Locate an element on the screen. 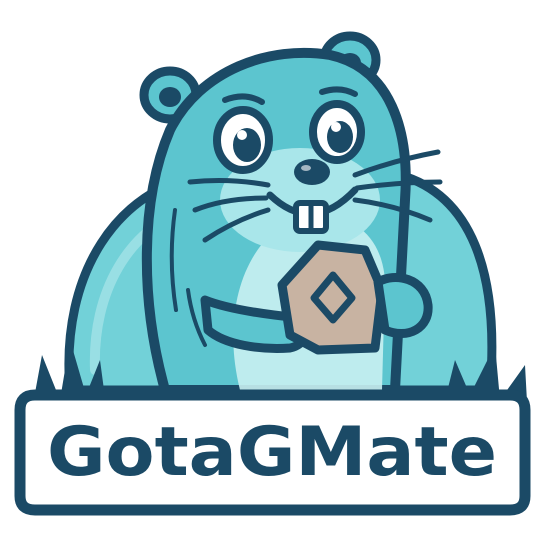 This screenshot has height=559, width=559. nose is located at coordinates (312, 172).